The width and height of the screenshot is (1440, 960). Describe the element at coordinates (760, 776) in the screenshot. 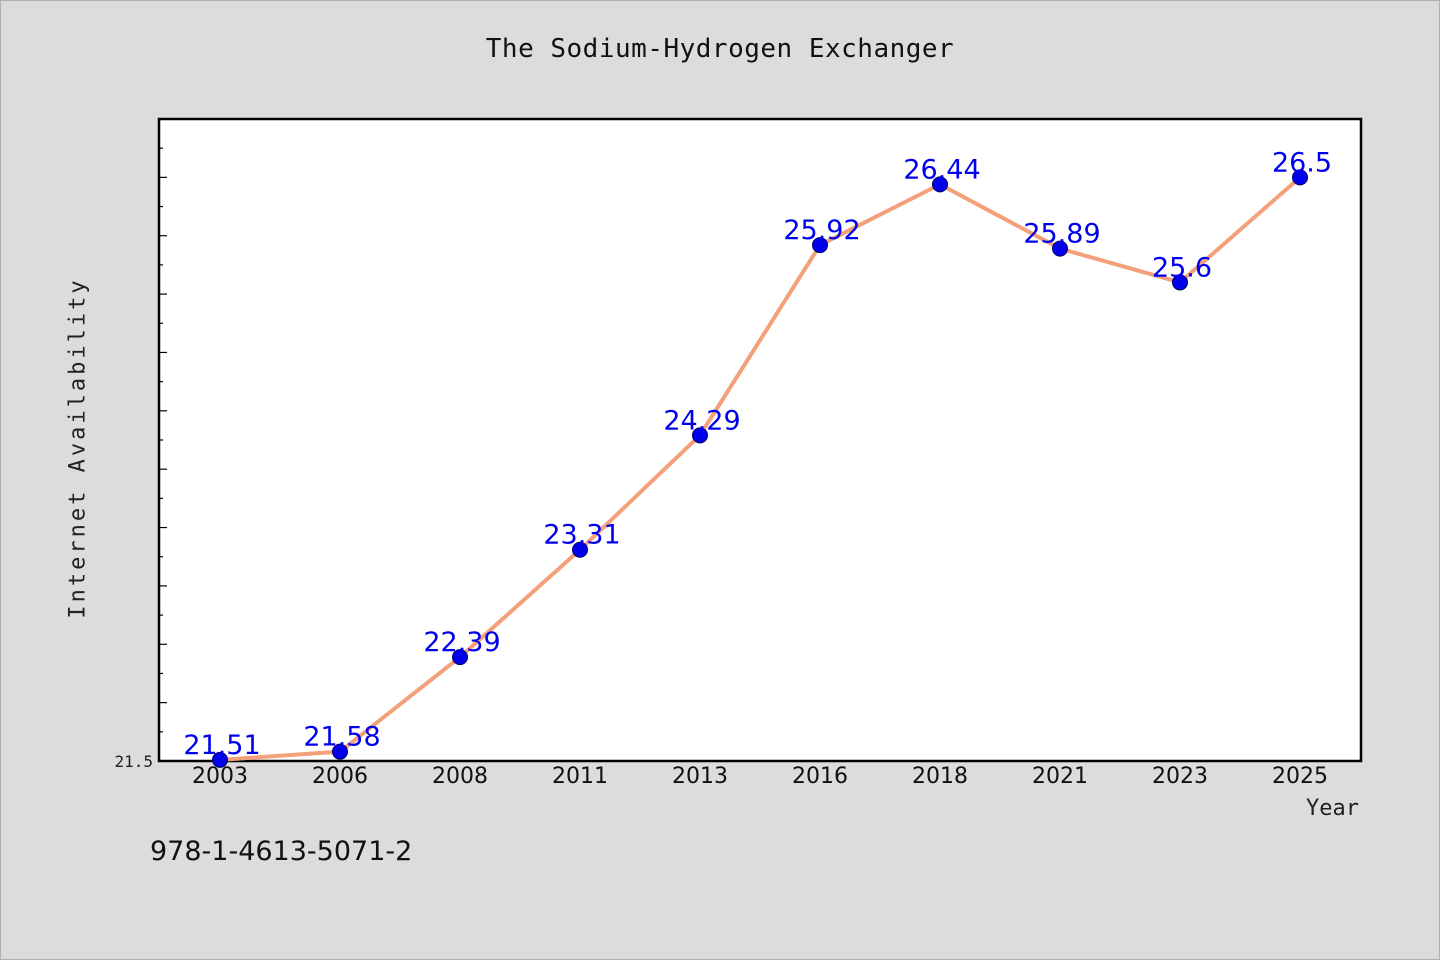

I see `x-ticks: 2003 2006 2008 2011 2013 2016 2018 2021 2023 2025` at that location.